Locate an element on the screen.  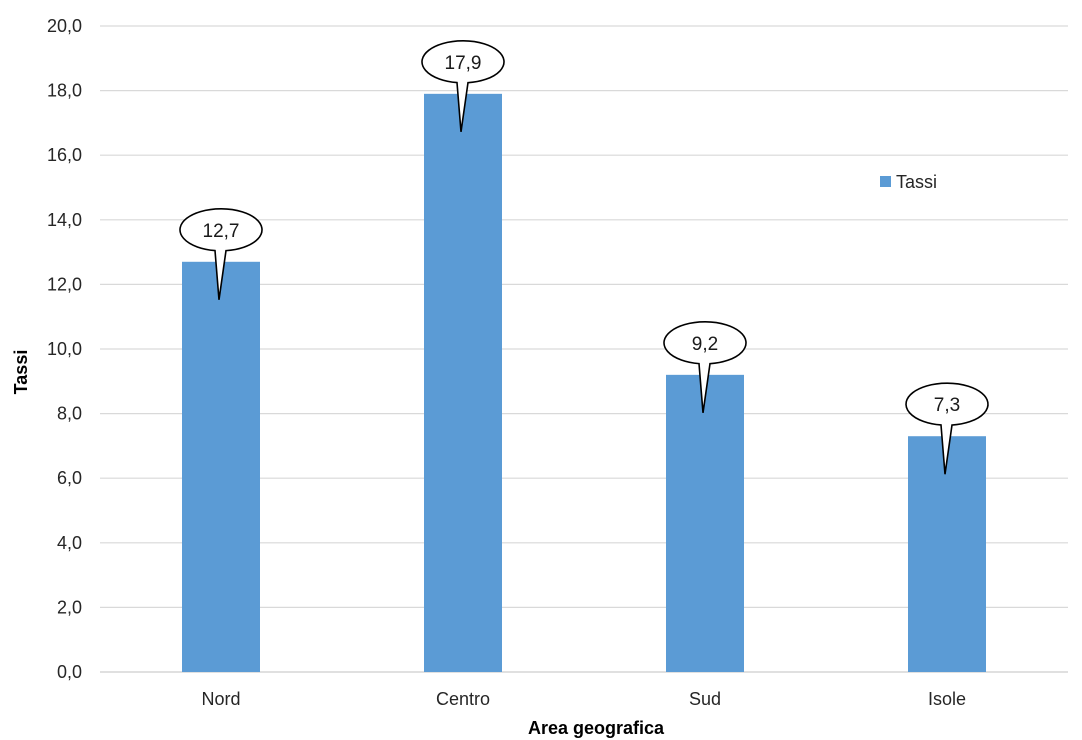
legend-label: Tassi is located at coordinates (916, 182).